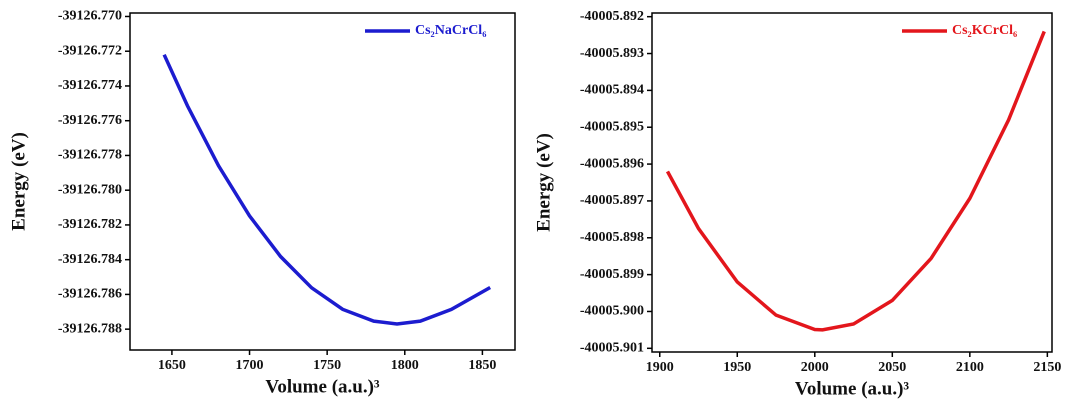  I want to click on y-tick-label: -39126.780, so click(90, 189).